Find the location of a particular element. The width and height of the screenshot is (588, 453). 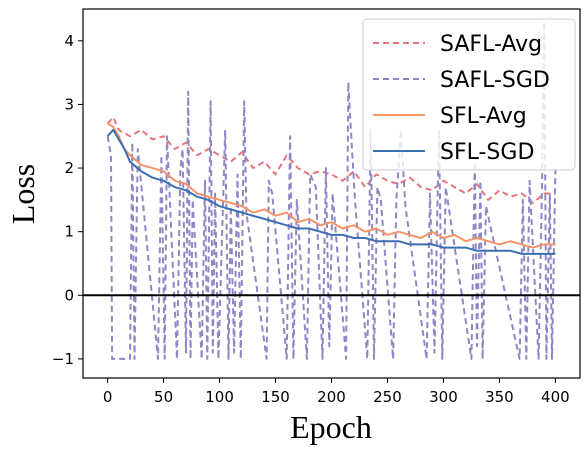

legend-label-sfl-sgd: SFL-SGD is located at coordinates (487, 152).